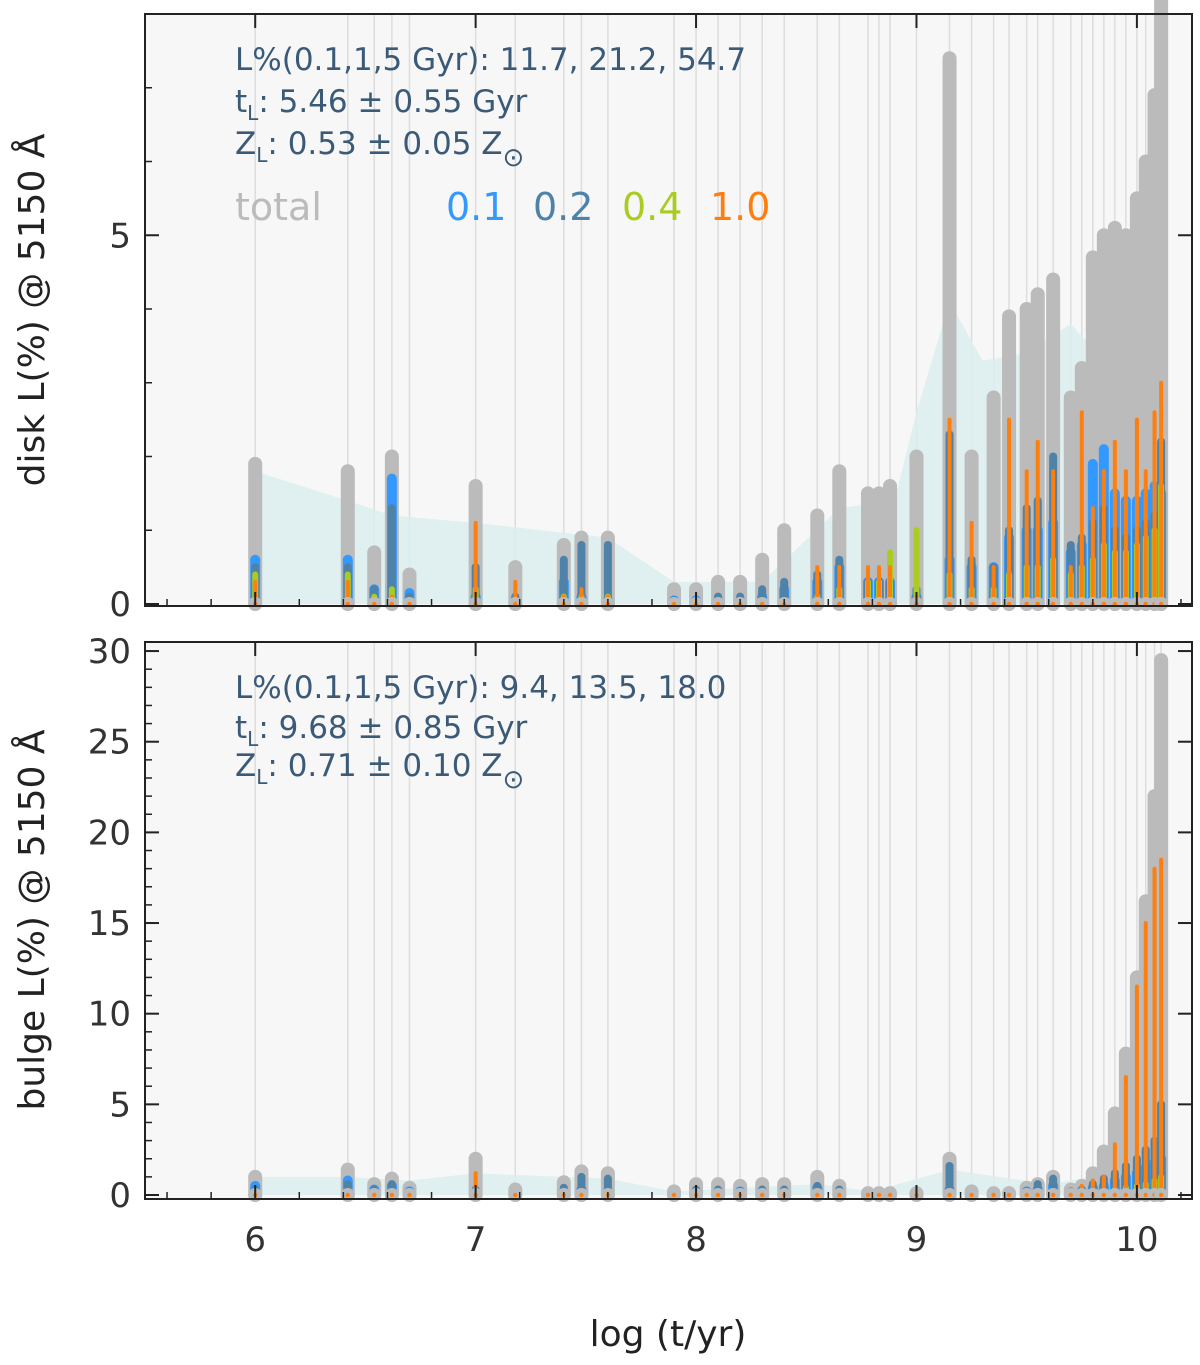 This screenshot has width=1200, height=1365. What do you see at coordinates (262, 155) in the screenshot?
I see `disk-z-subscript: L` at bounding box center [262, 155].